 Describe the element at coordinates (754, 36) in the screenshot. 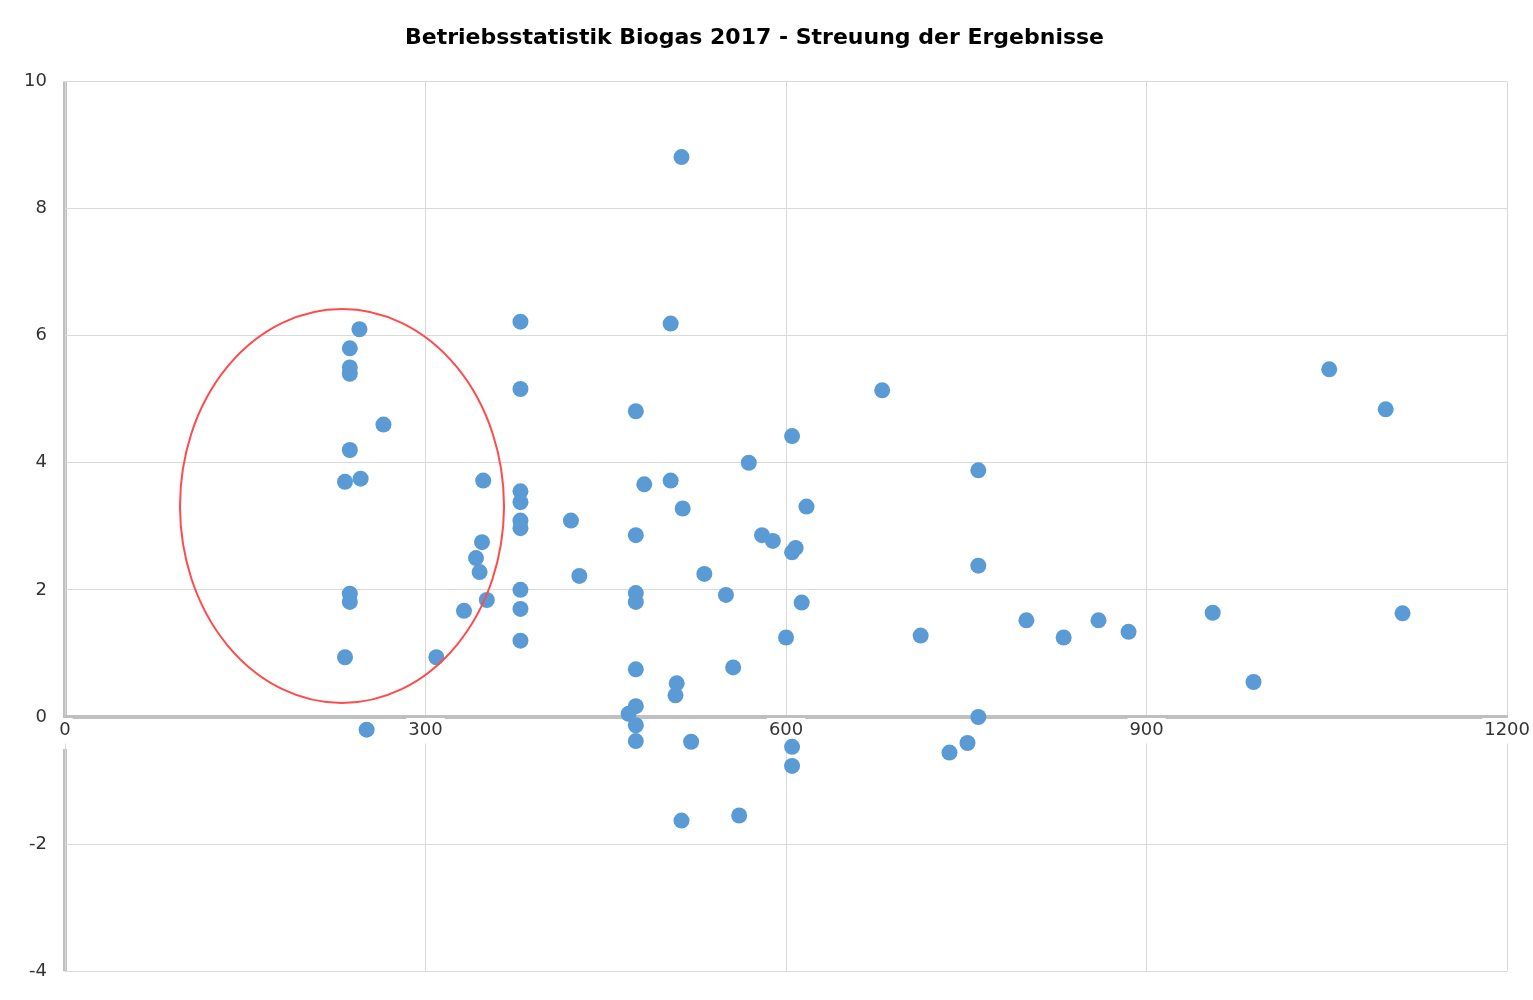

I see `chart-title: Betriebsstatistik Biogas 2017 - Streuung der Ergebnisse` at that location.